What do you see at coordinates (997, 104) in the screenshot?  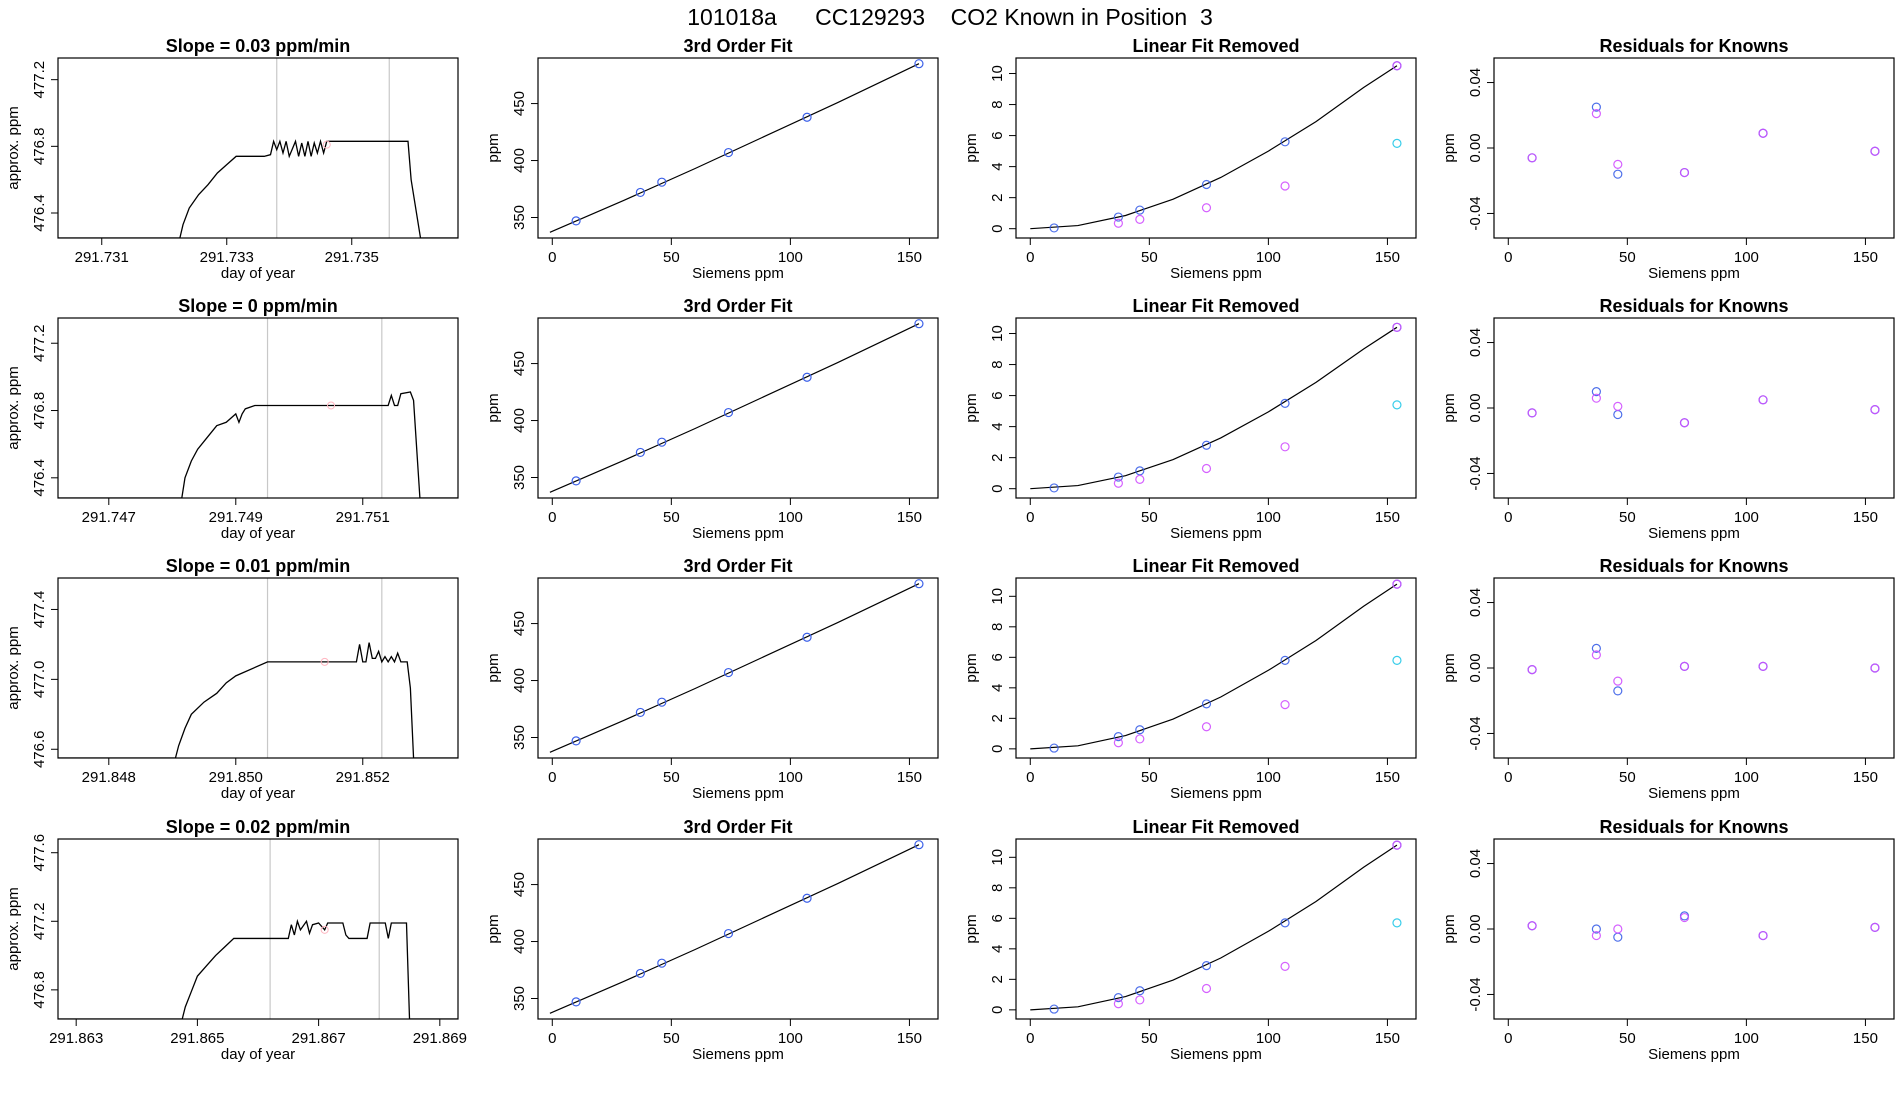 I see `y-tick-label: 8` at bounding box center [997, 104].